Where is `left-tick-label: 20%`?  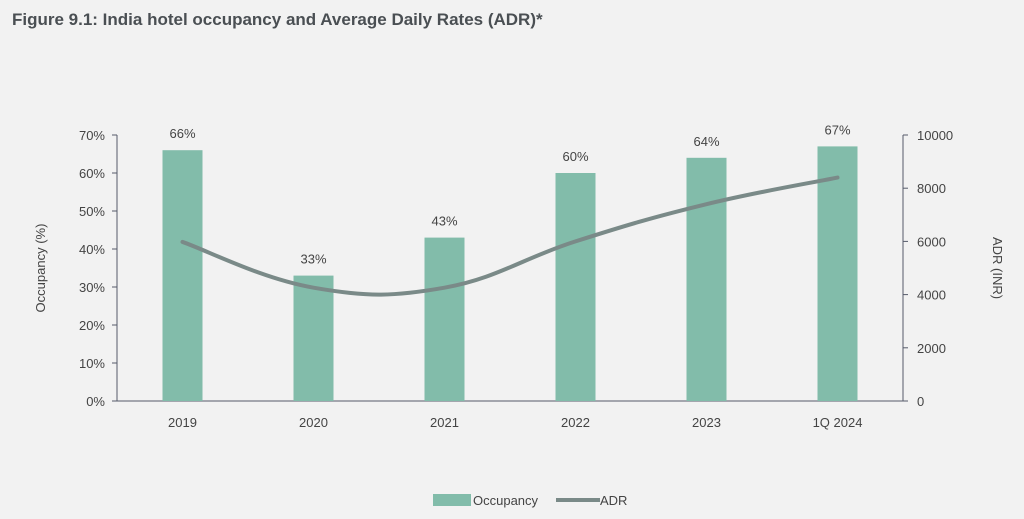
left-tick-label: 20% is located at coordinates (92, 325).